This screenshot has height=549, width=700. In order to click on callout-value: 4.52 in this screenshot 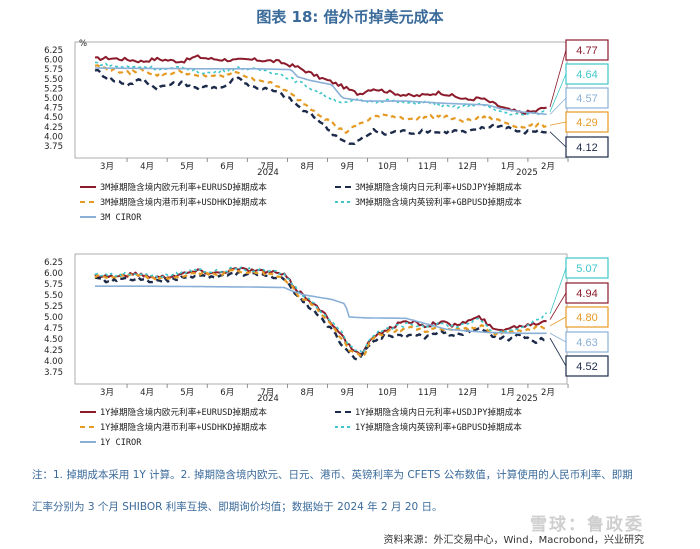, I will do `click(586, 367)`.